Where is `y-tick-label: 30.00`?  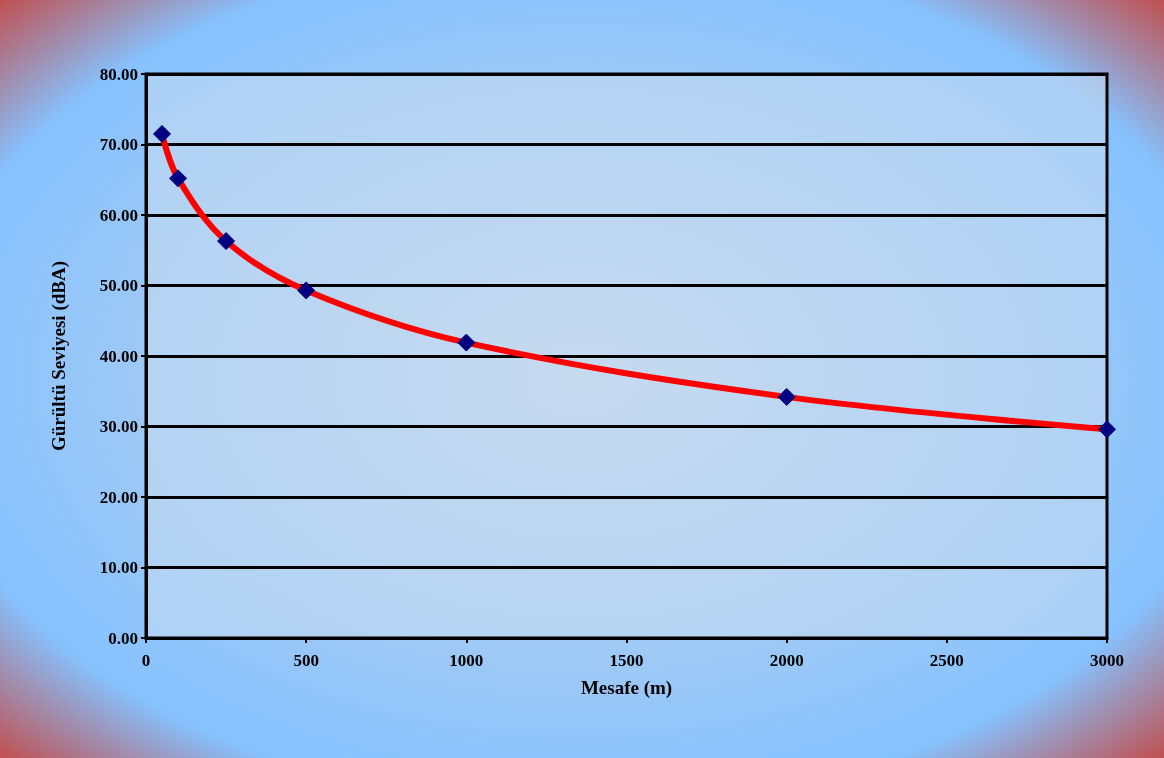
y-tick-label: 30.00 is located at coordinates (118, 426).